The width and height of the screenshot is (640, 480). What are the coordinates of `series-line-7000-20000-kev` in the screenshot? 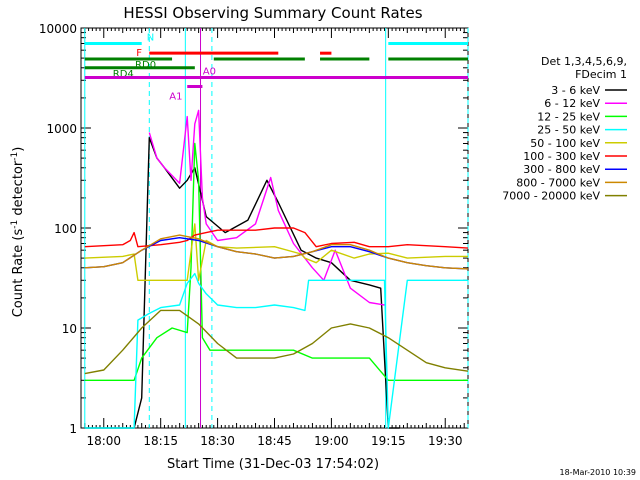 It's located at (276, 342).